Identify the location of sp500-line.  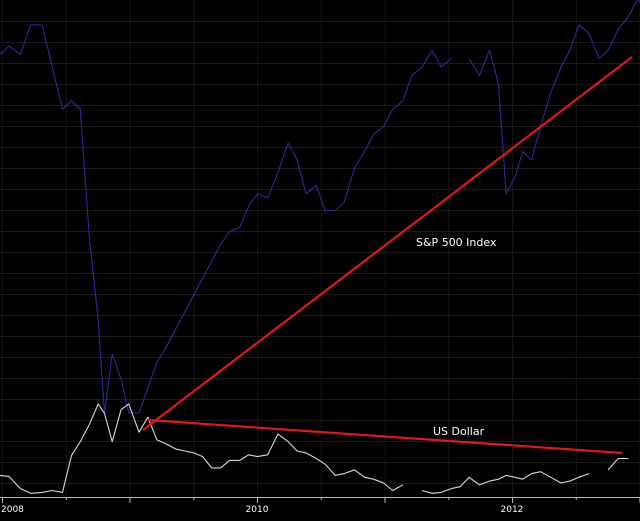
(554, 97).